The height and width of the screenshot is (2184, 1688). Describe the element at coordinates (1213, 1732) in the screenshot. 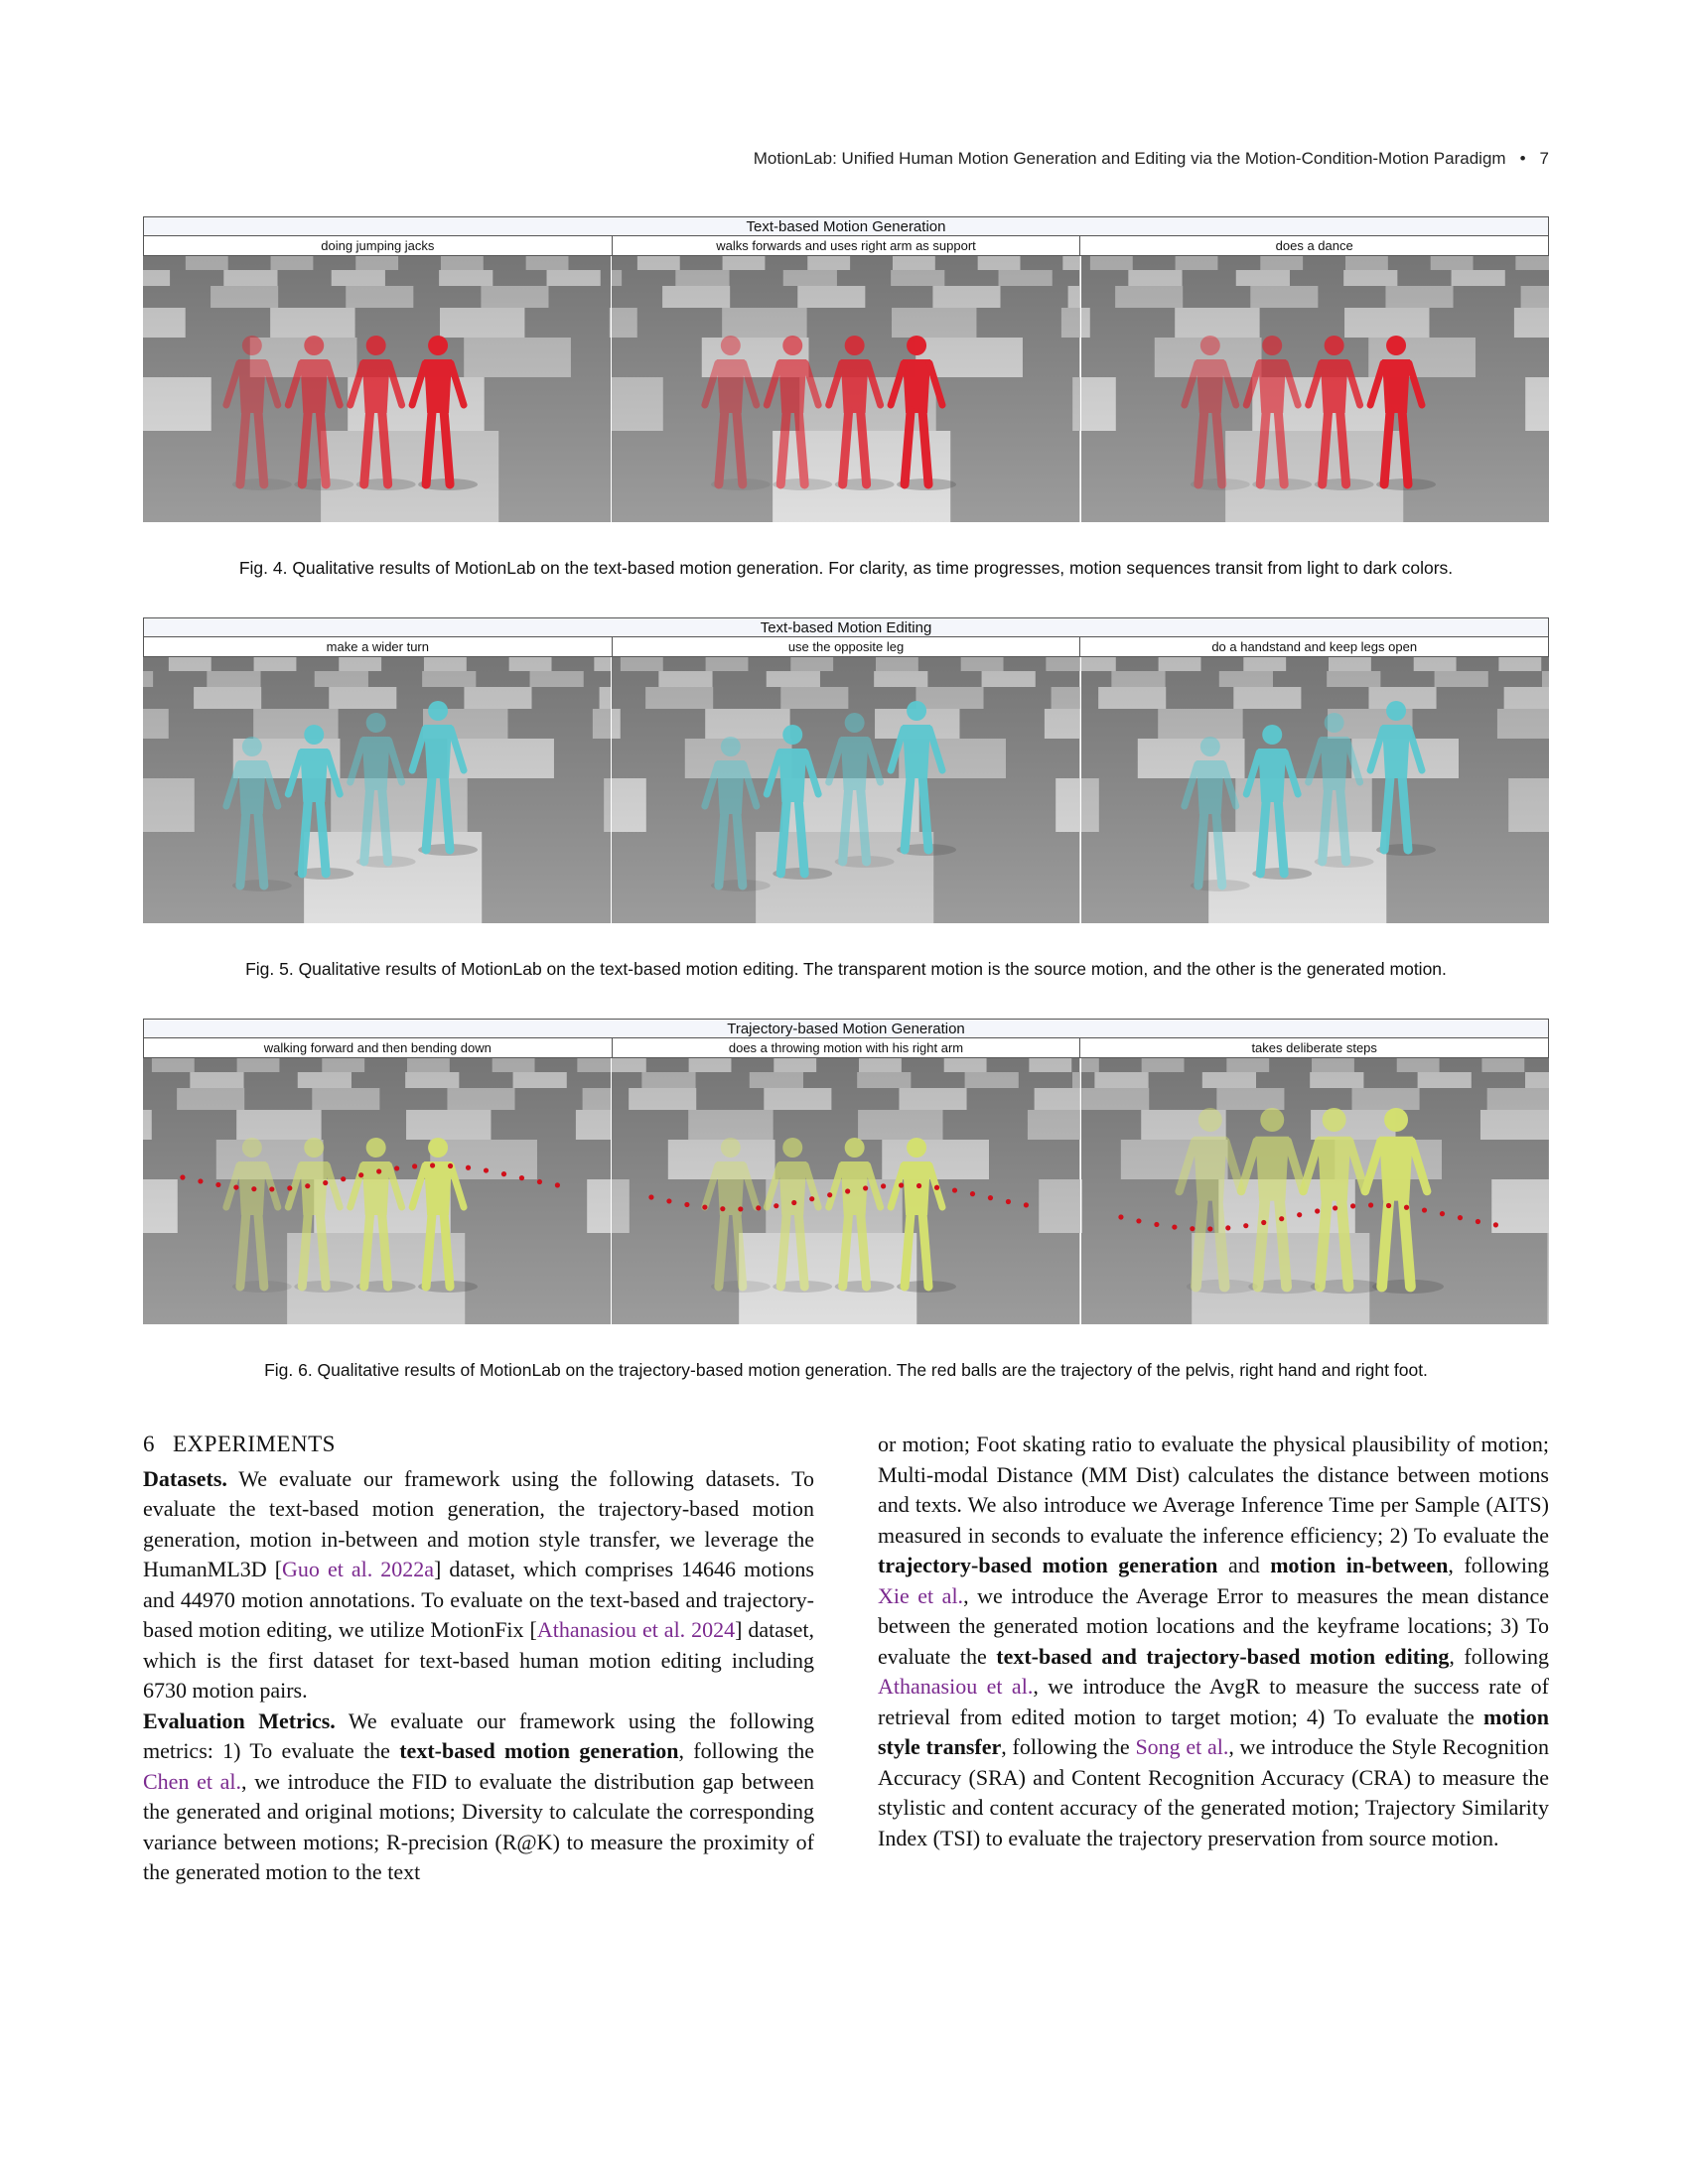

I see `bold-style-transfer: motion style transfer` at that location.